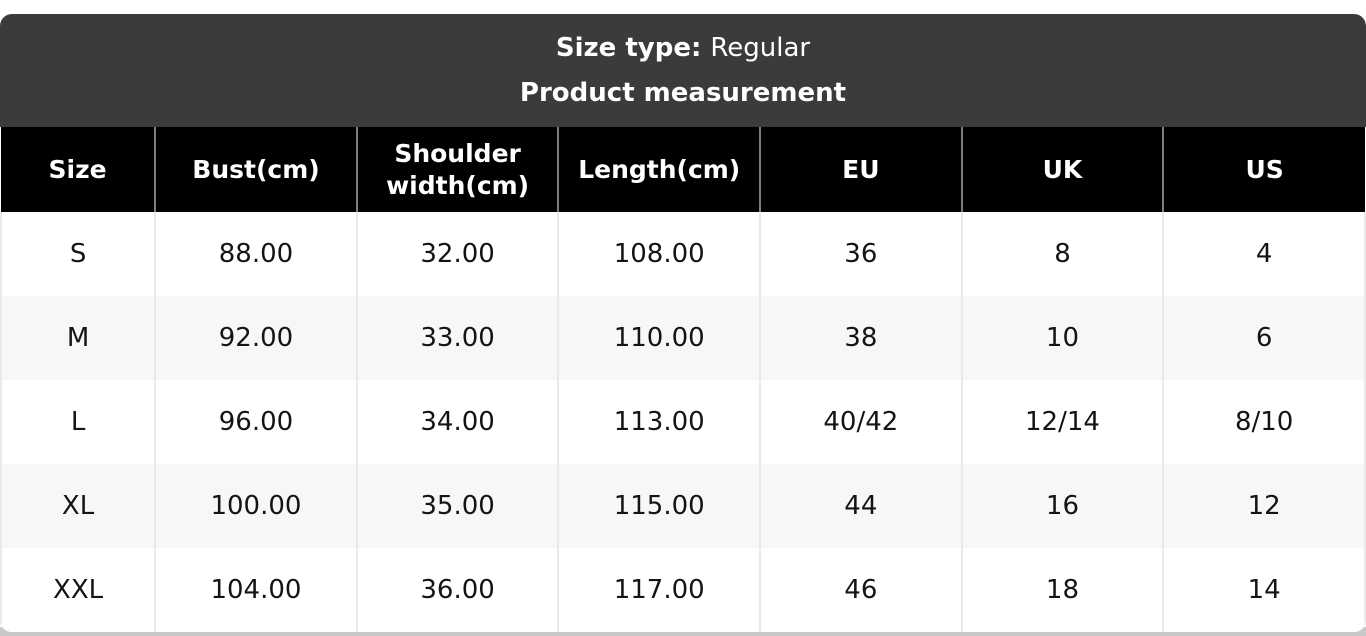 The width and height of the screenshot is (1366, 636). Describe the element at coordinates (628, 48) in the screenshot. I see `size-type-label: Size type:` at that location.